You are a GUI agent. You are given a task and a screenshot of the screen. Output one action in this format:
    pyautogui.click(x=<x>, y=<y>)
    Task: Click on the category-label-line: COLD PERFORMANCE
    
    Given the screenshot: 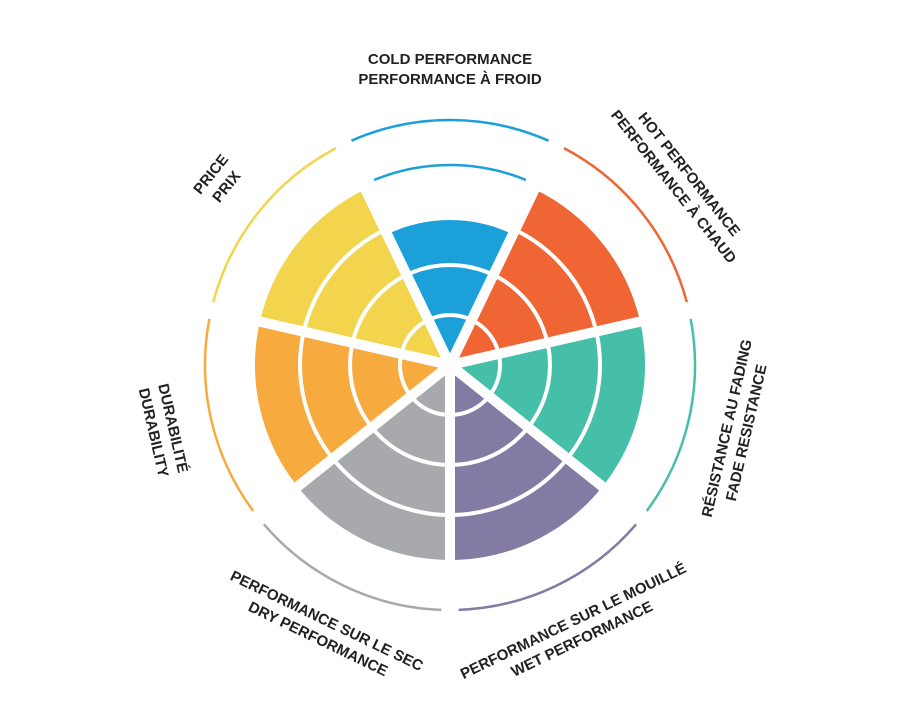 What is the action you would take?
    pyautogui.click(x=450, y=59)
    